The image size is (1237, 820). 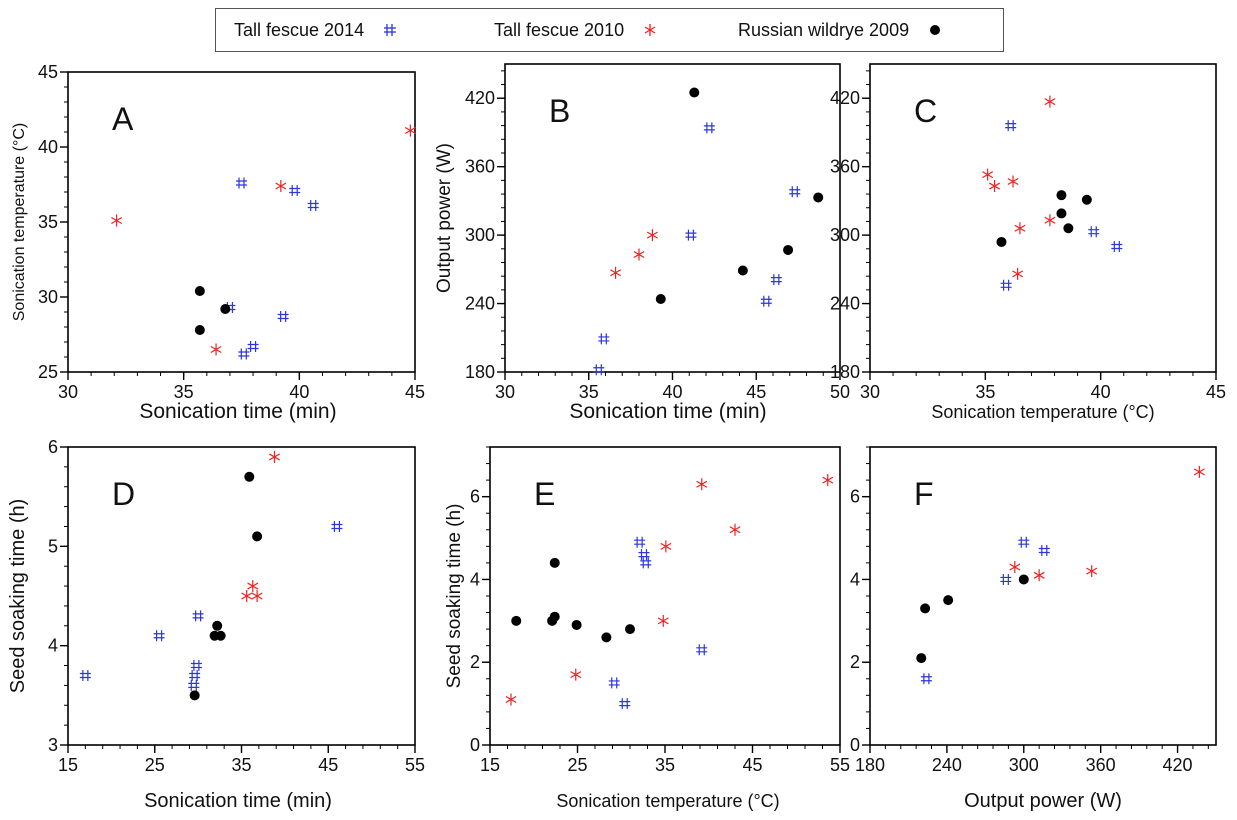 I want to click on panel-letter: A, so click(x=123, y=119).